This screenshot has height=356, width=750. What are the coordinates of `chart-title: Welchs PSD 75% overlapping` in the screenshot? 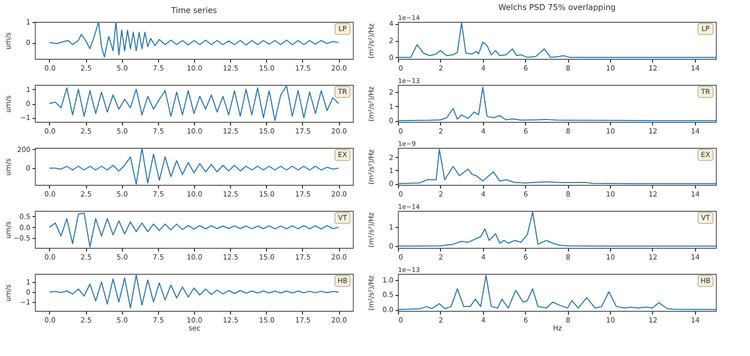 It's located at (557, 7).